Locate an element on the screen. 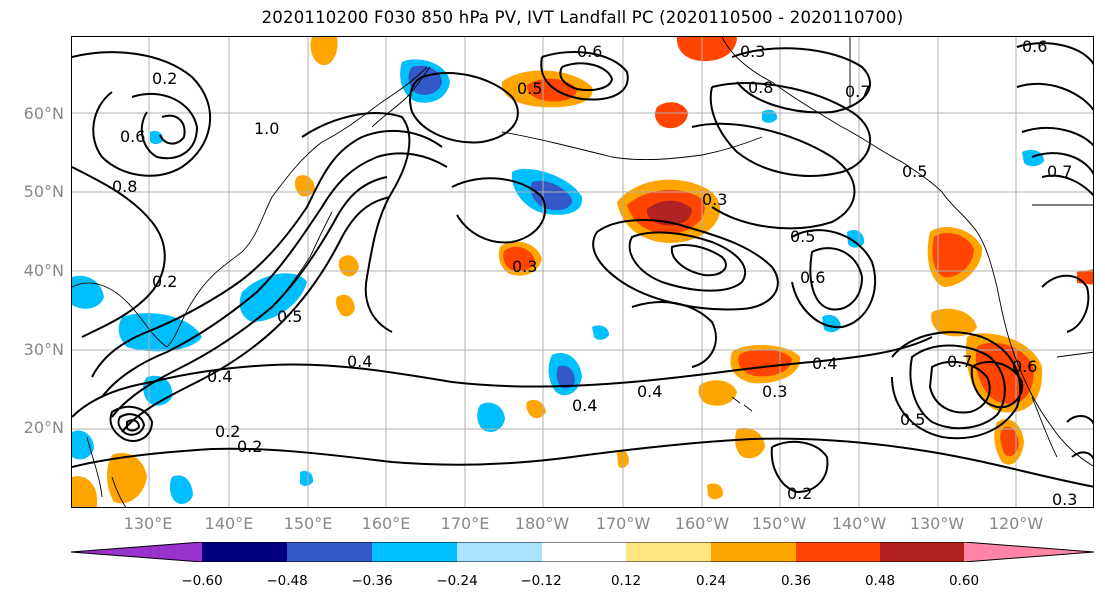 This screenshot has height=601, width=1105. contour-c10 is located at coordinates (131, 424).